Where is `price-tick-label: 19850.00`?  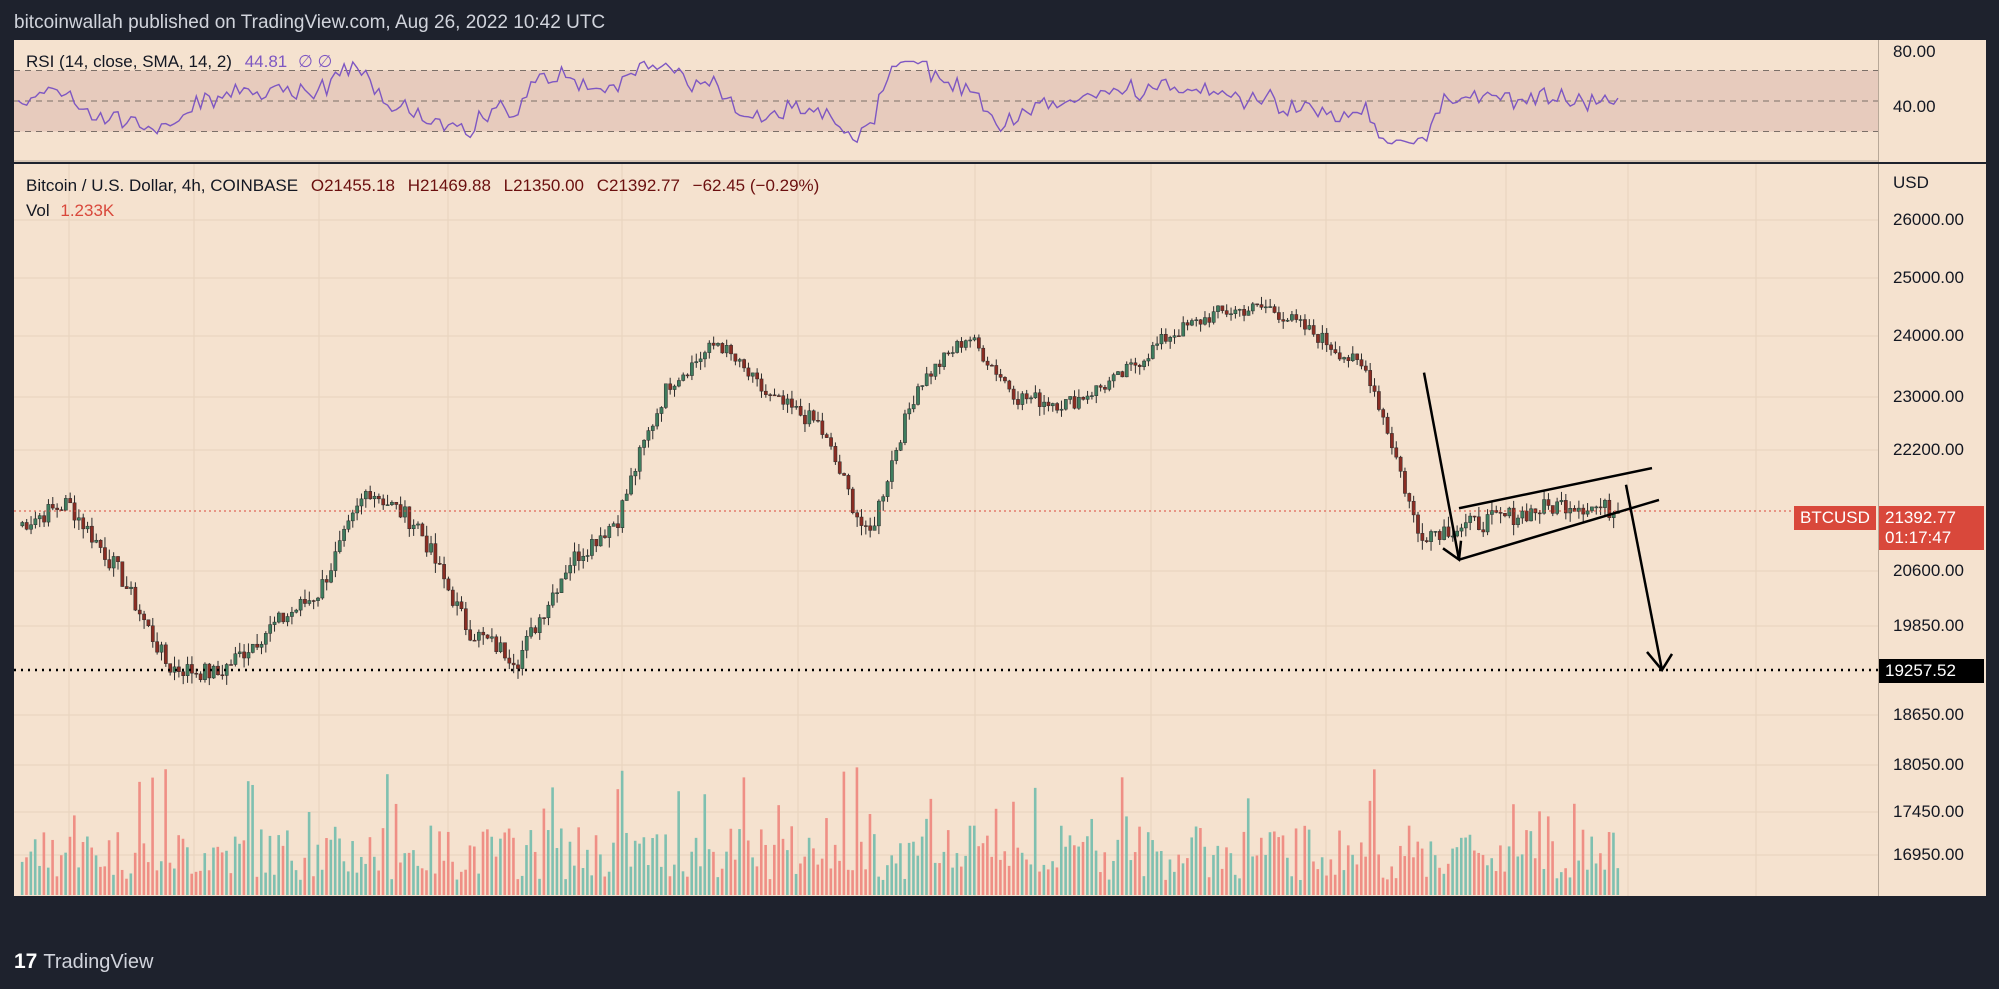
price-tick-label: 19850.00 is located at coordinates (1928, 625).